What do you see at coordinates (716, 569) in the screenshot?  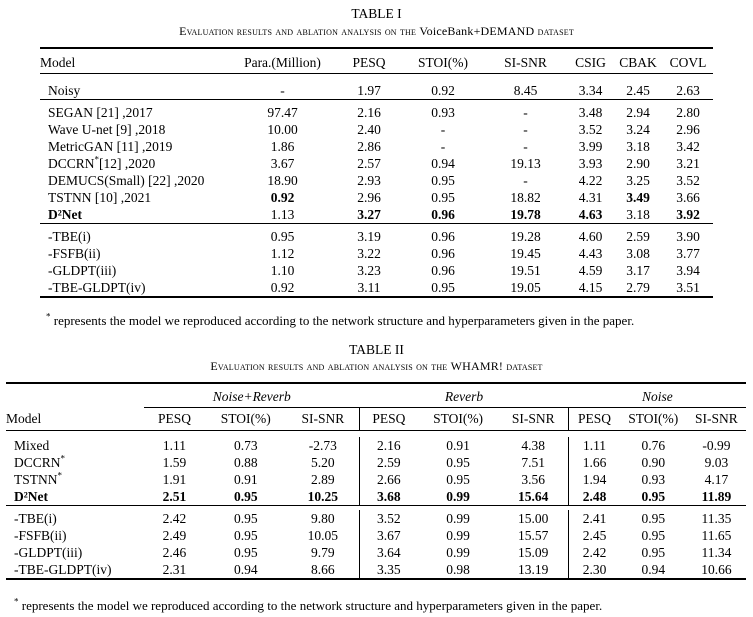 I see `metric-cell: 10.66` at bounding box center [716, 569].